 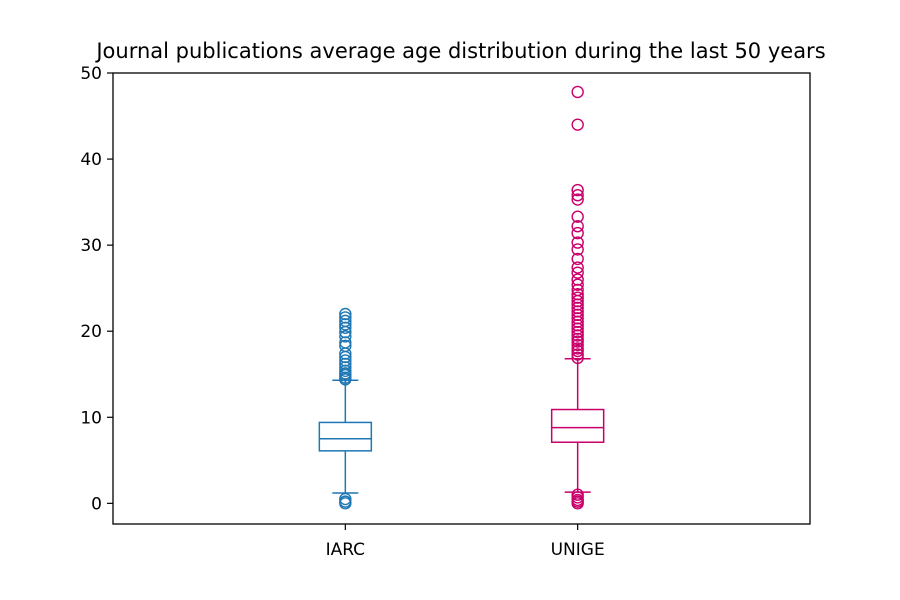 What do you see at coordinates (91, 74) in the screenshot?
I see `y-tick-label: 50` at bounding box center [91, 74].